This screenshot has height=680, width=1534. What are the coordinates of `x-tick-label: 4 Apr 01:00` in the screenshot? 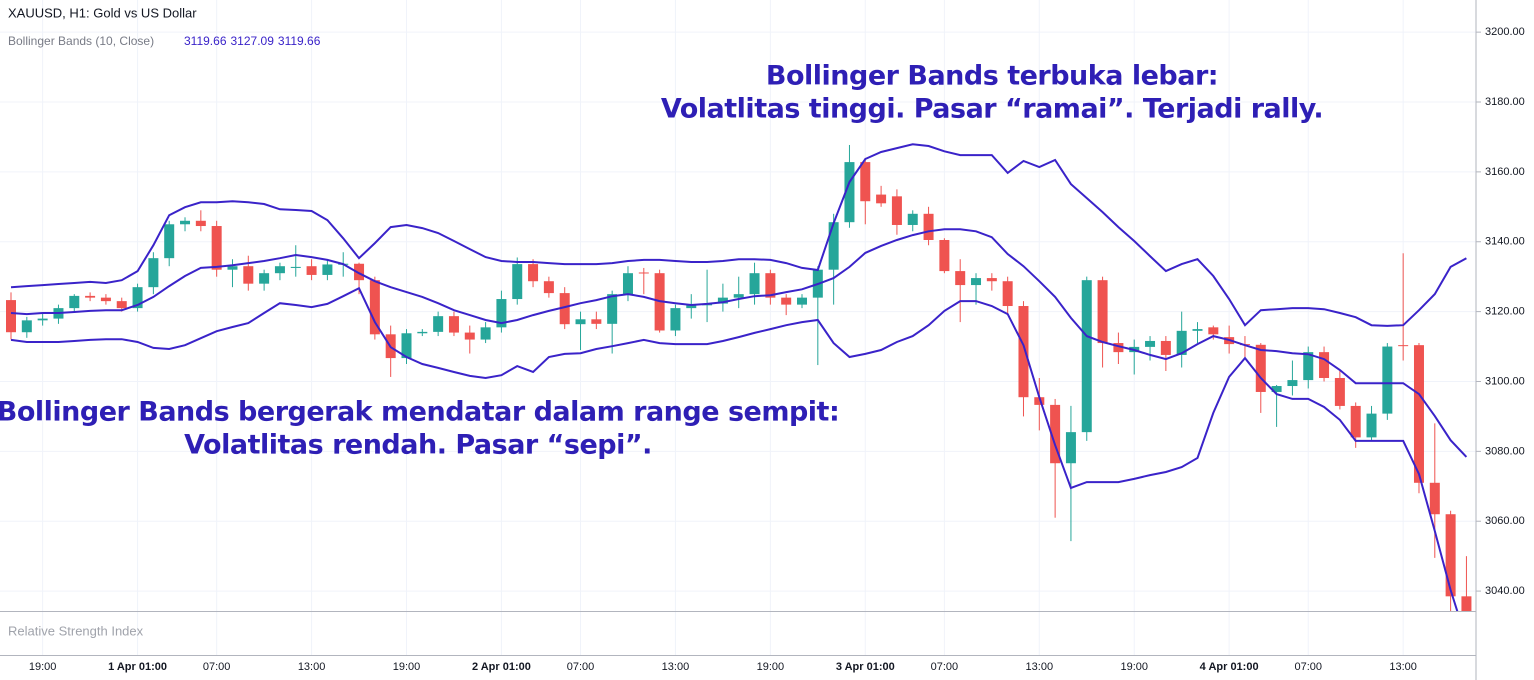 It's located at (1229, 667).